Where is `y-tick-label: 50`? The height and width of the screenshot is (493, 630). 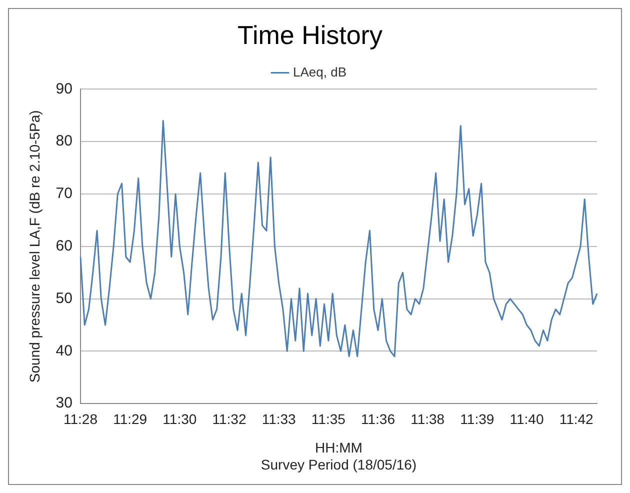
y-tick-label: 50 is located at coordinates (64, 298).